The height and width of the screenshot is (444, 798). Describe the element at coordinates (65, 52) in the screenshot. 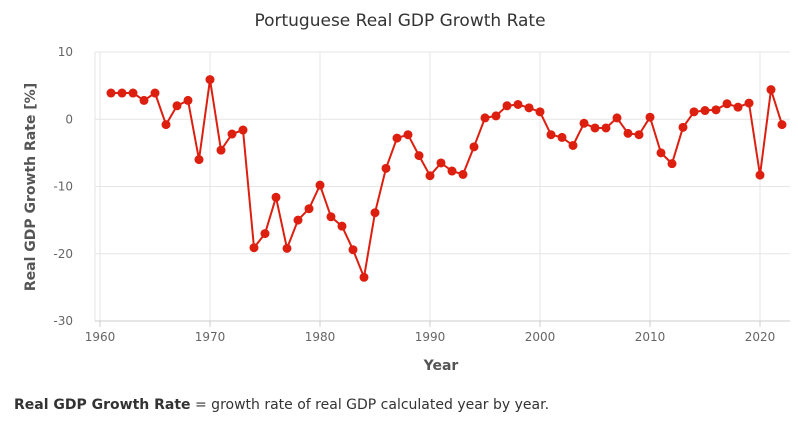

I see `y-tick-label: 10` at that location.